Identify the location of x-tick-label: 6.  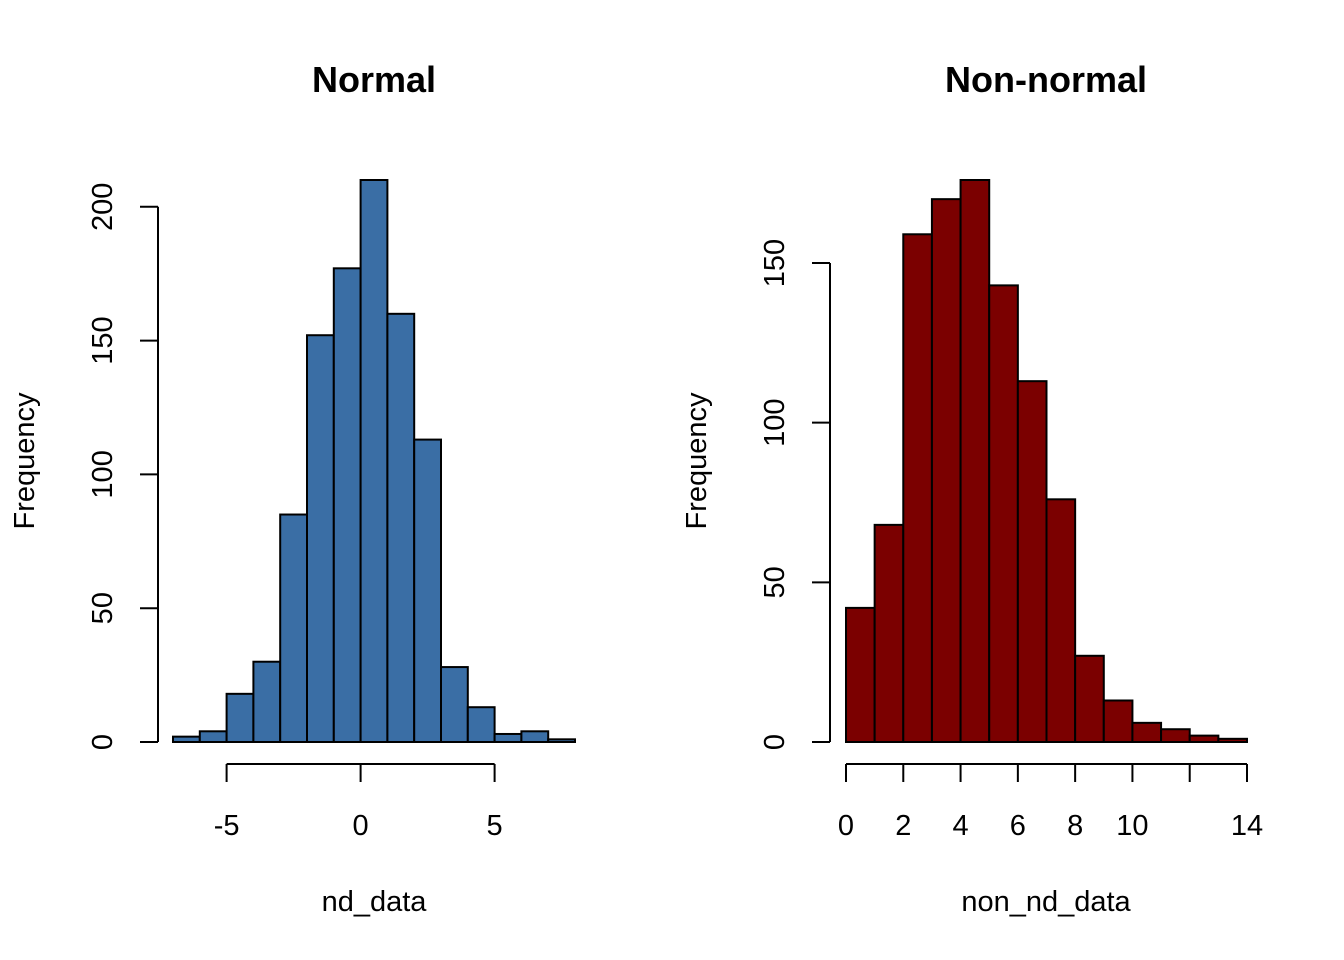
(1018, 826).